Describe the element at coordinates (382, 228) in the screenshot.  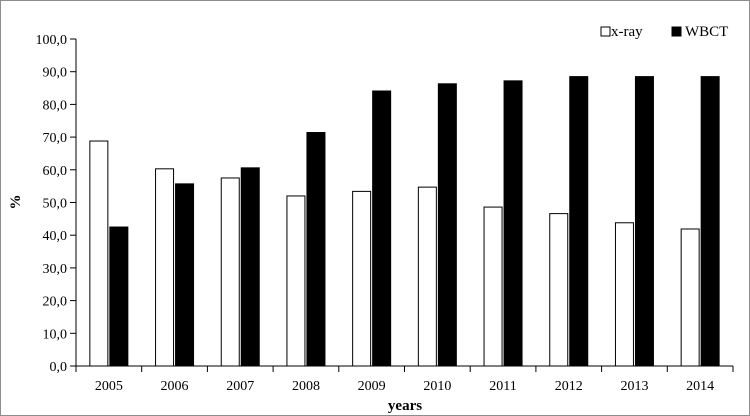
I see `bar-wbct-2009` at that location.